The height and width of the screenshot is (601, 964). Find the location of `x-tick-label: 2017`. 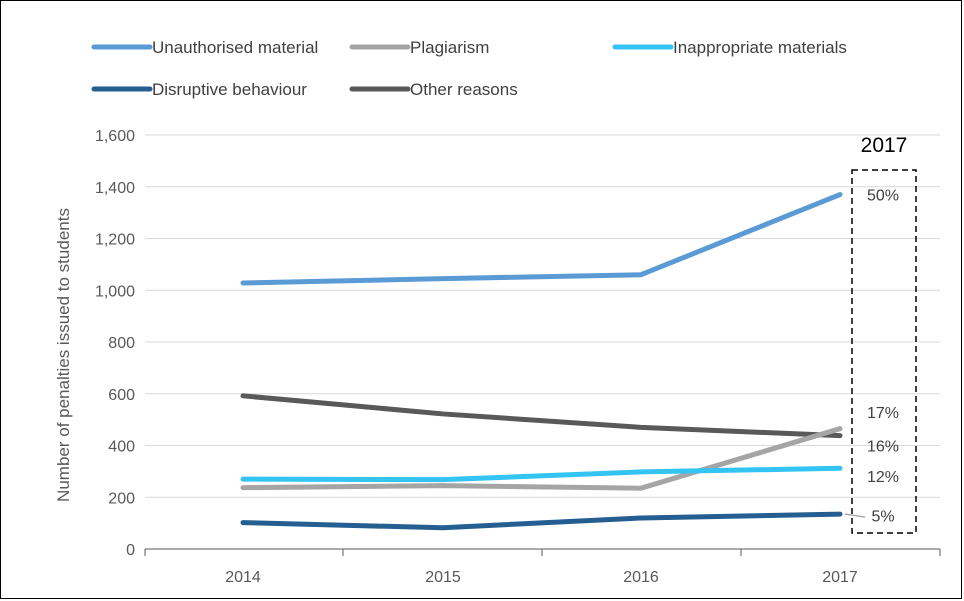

x-tick-label: 2017 is located at coordinates (840, 577).